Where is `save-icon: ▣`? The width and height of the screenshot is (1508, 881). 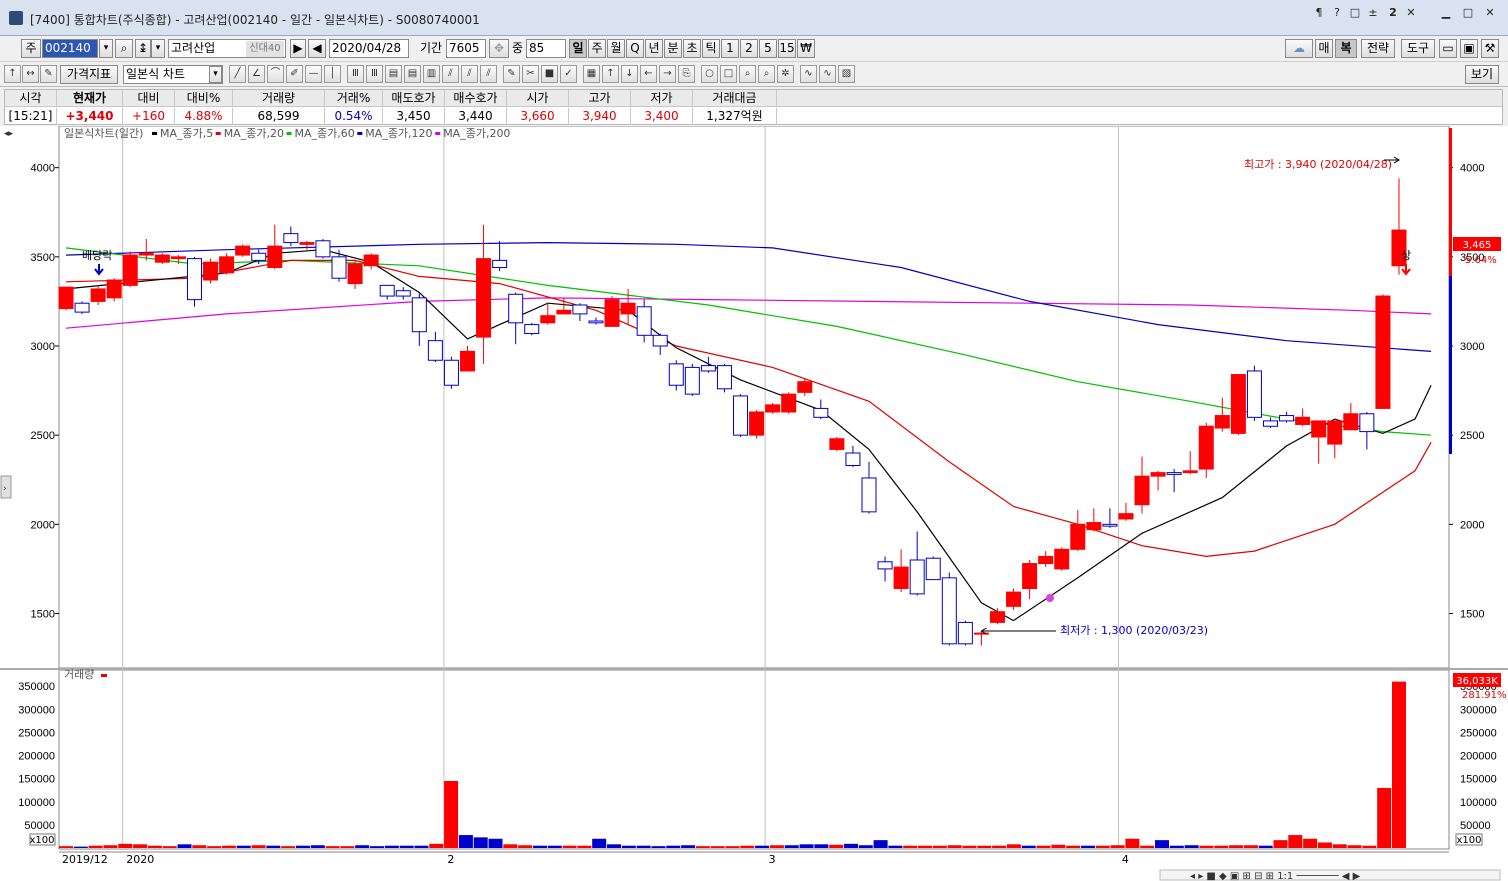 save-icon: ▣ is located at coordinates (1469, 48).